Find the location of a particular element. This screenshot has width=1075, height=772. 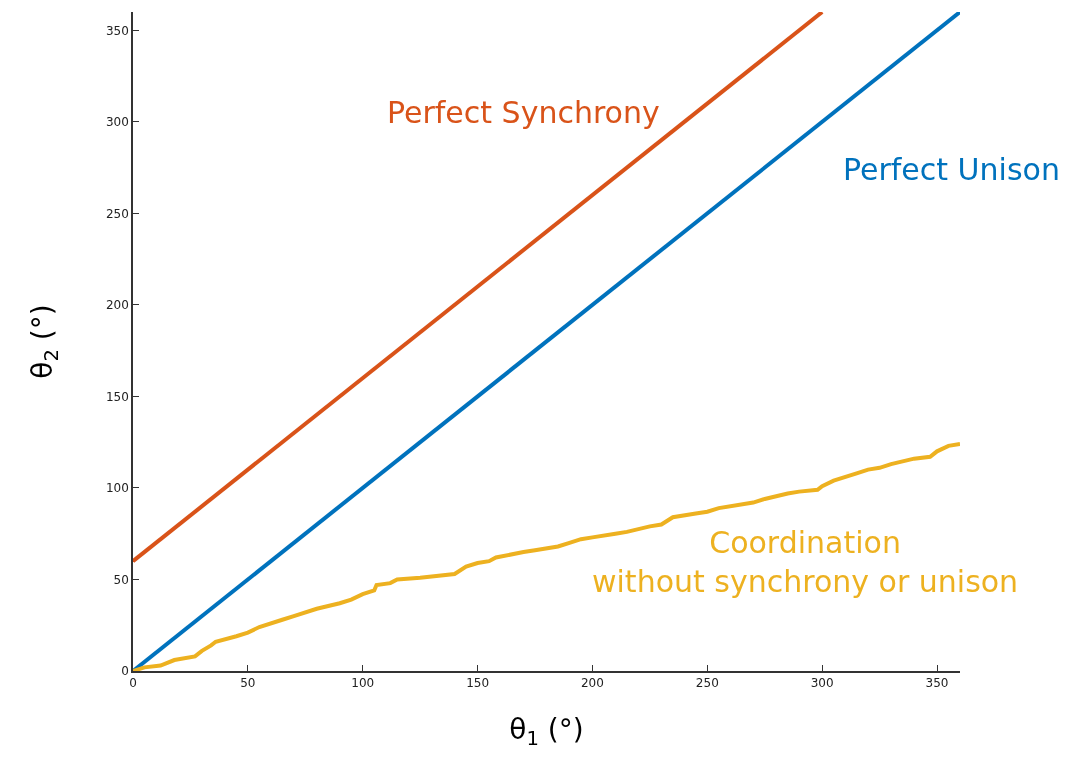

x-axis-title: θ$_{1}$ (°) is located at coordinates (546, 731).